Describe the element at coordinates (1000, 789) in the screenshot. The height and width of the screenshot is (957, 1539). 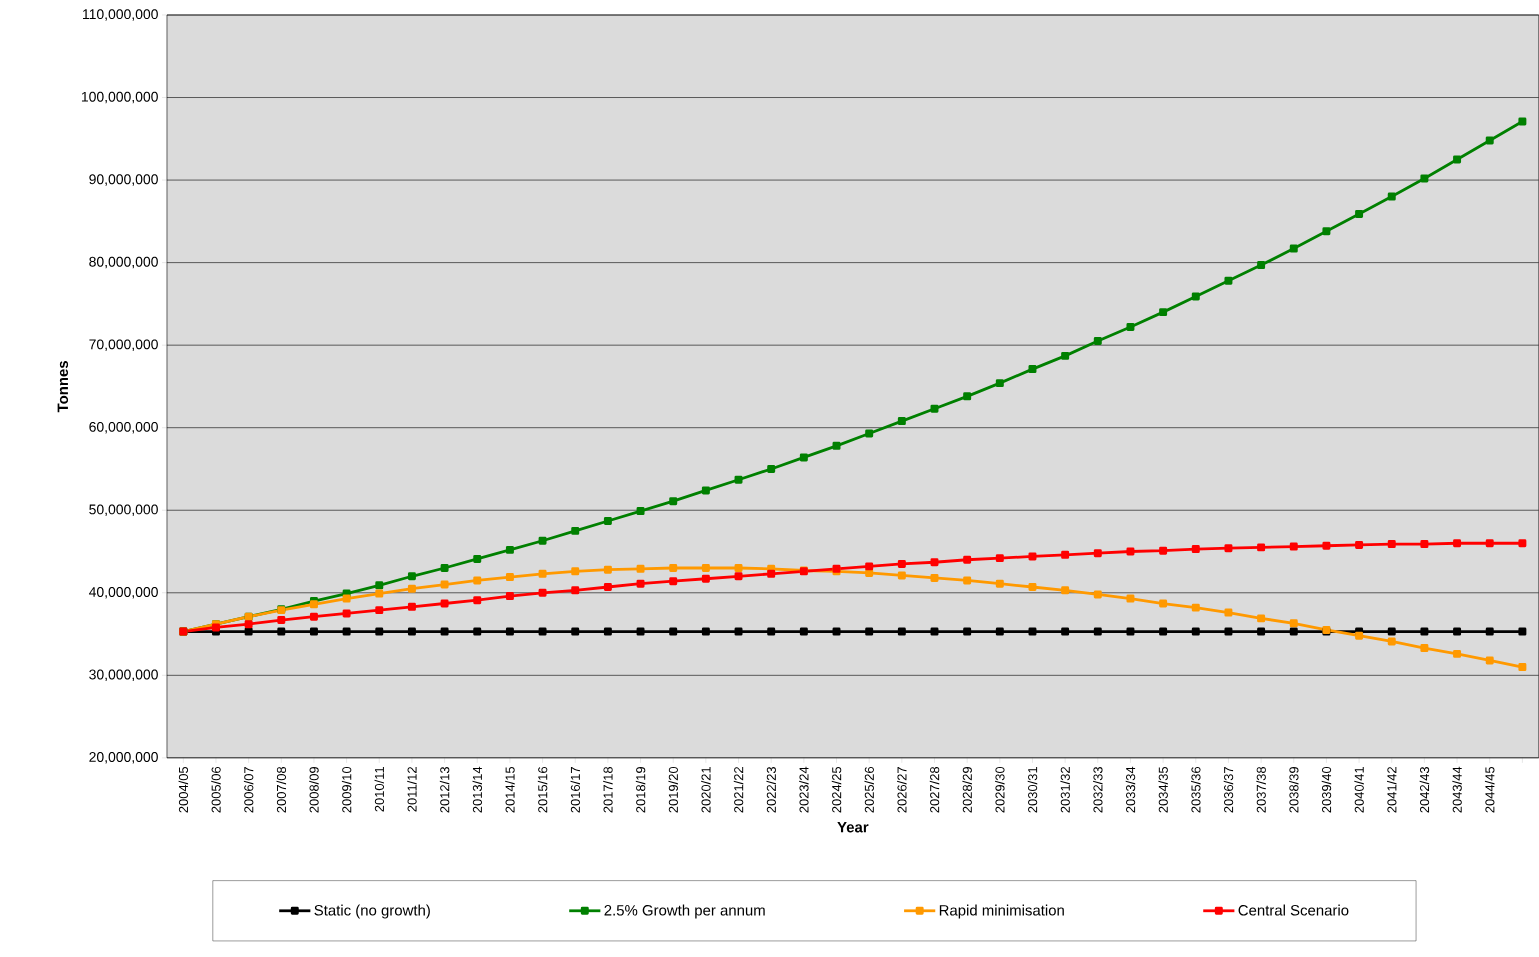
I see `x-tick-label: 2029/30` at that location.